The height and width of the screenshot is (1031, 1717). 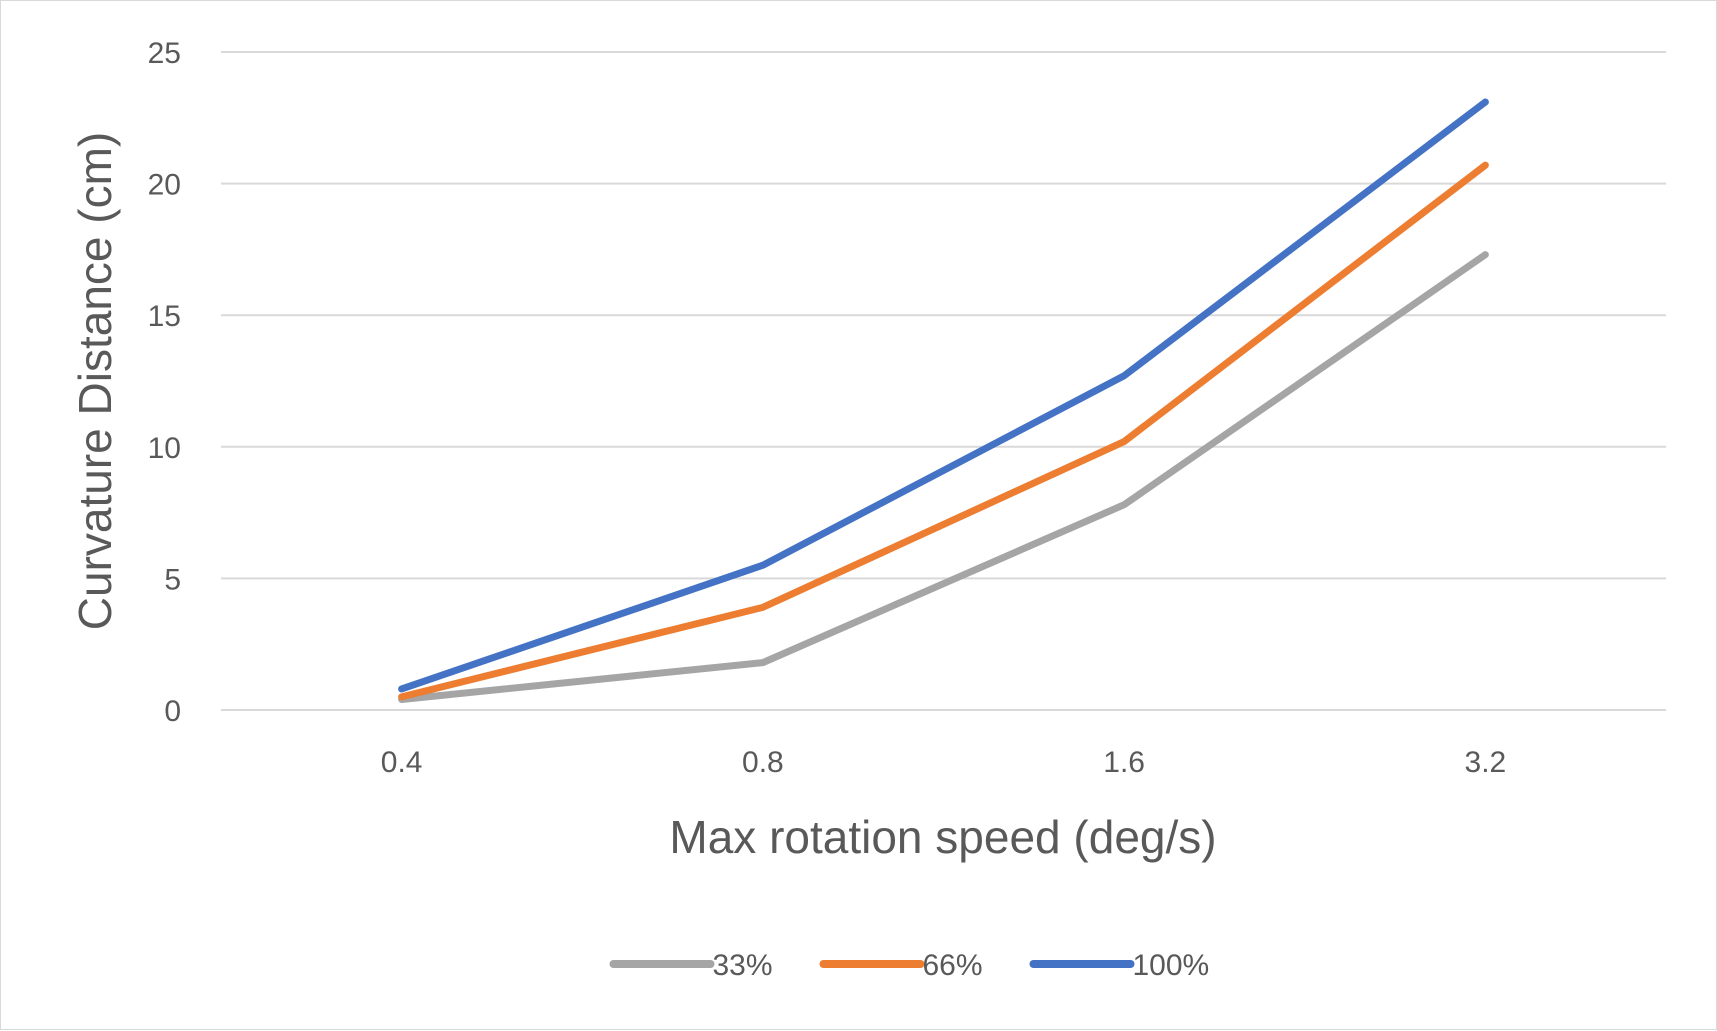 I want to click on y-tick-label: 20, so click(x=164, y=185).